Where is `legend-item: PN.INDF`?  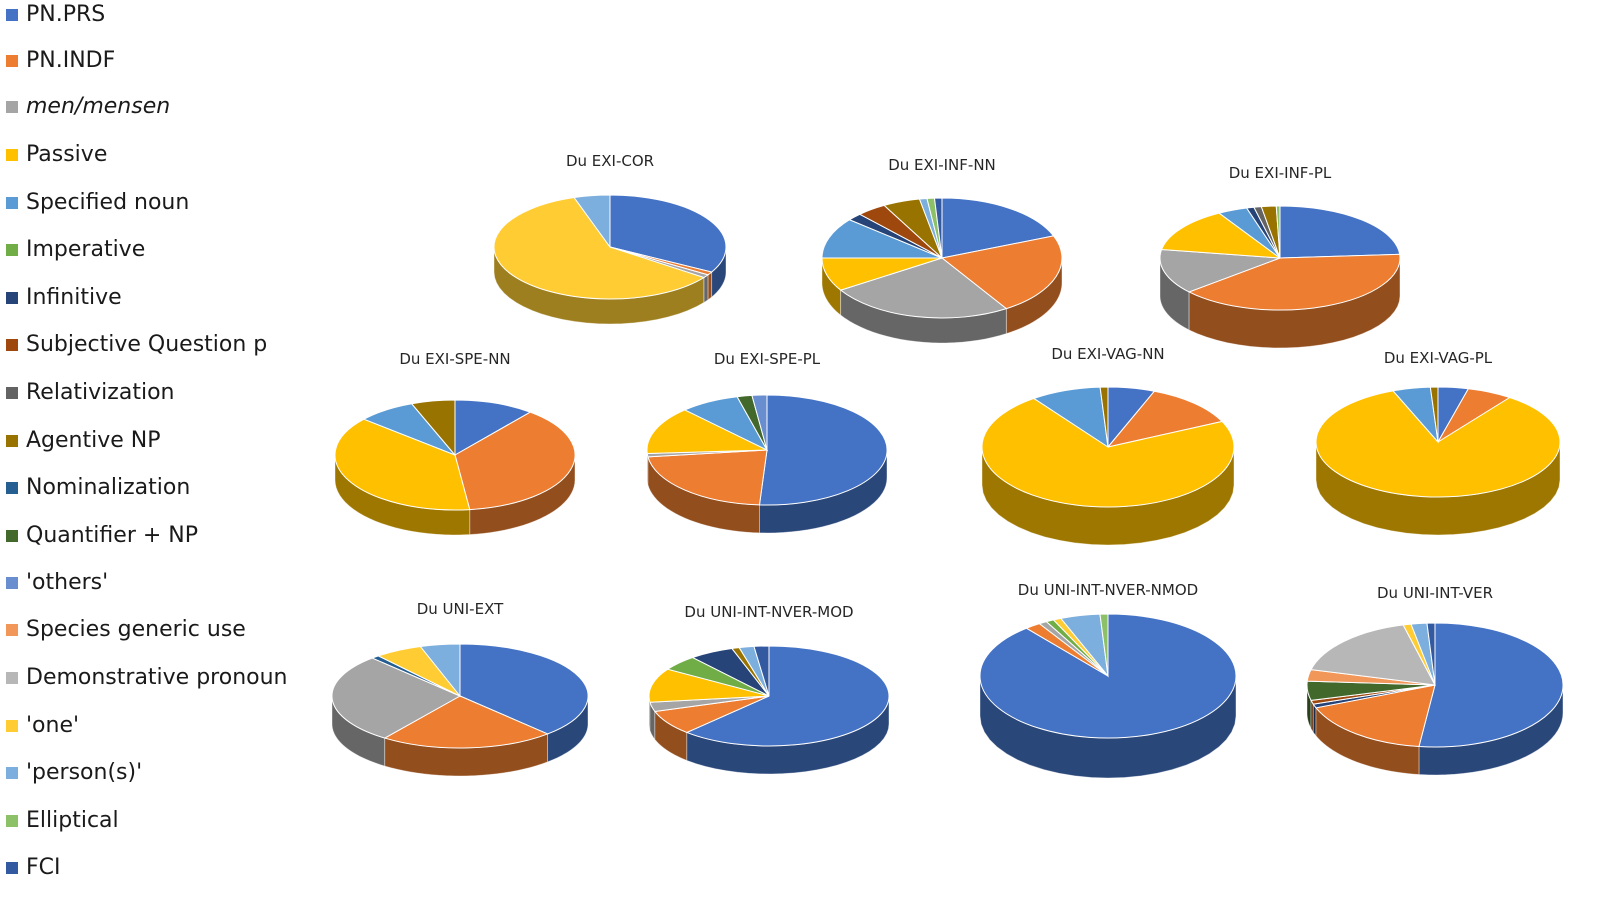 legend-item: PN.INDF is located at coordinates (60, 61).